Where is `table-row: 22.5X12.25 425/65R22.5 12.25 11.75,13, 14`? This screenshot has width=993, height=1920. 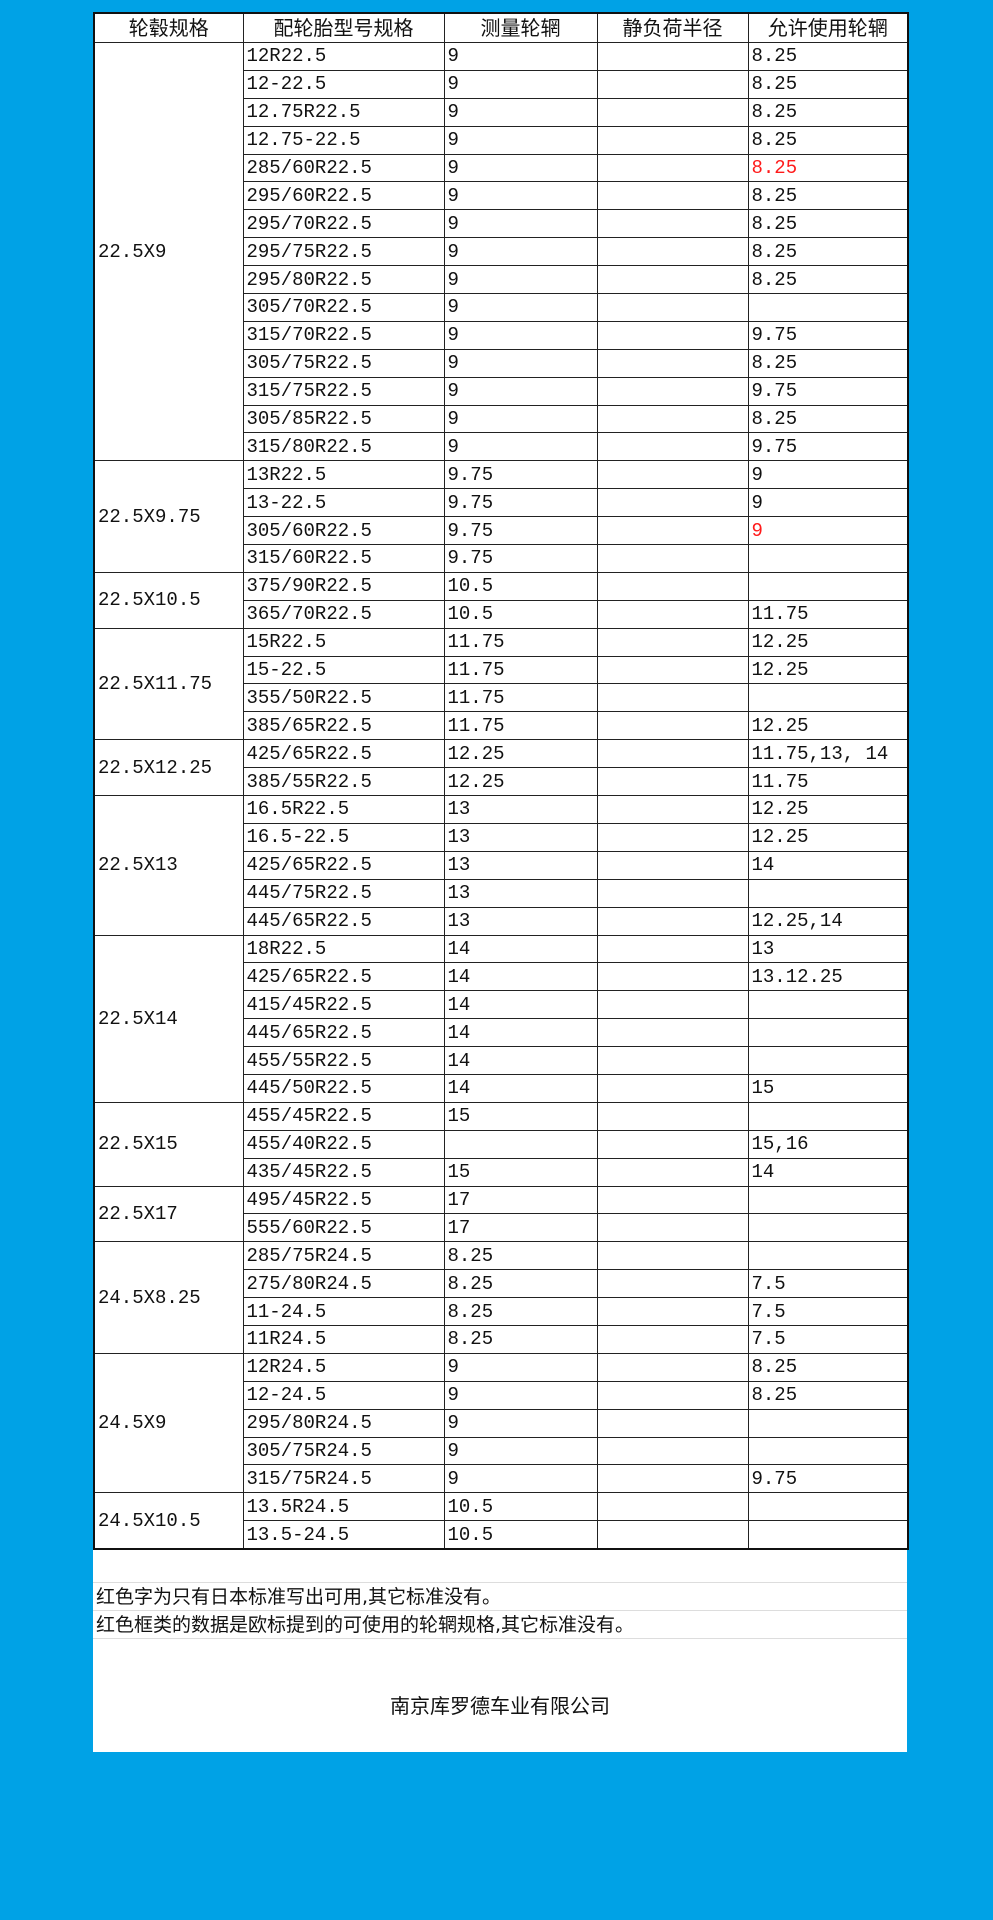
table-row: 22.5X12.25 425/65R22.5 12.25 11.75,13, 14 is located at coordinates (501, 768).